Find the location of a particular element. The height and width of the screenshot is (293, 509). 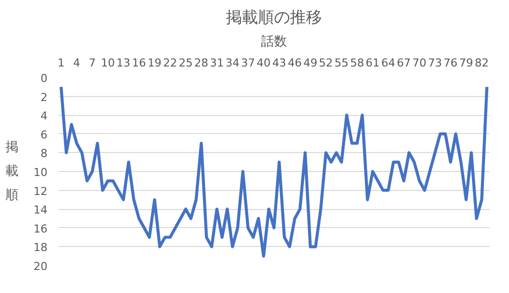

x-tick-label: 4 is located at coordinates (76, 63).